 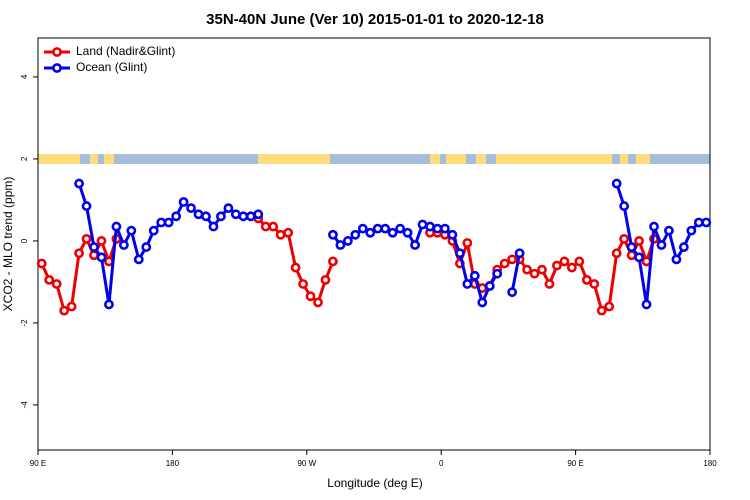 What do you see at coordinates (374, 159) in the screenshot?
I see `land-ocean-strip` at bounding box center [374, 159].